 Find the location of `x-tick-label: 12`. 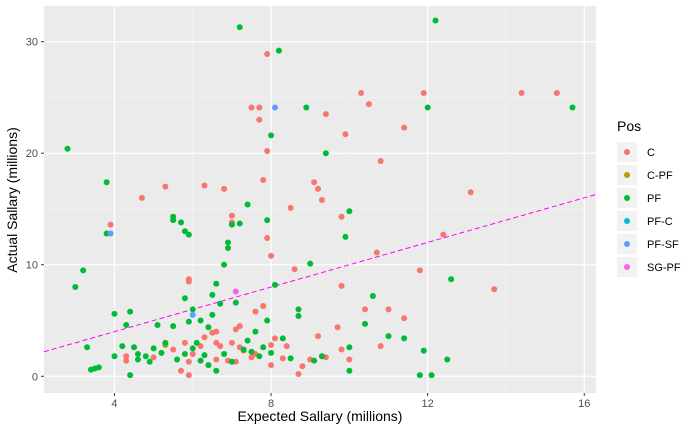

x-tick-label: 12 is located at coordinates (428, 404).